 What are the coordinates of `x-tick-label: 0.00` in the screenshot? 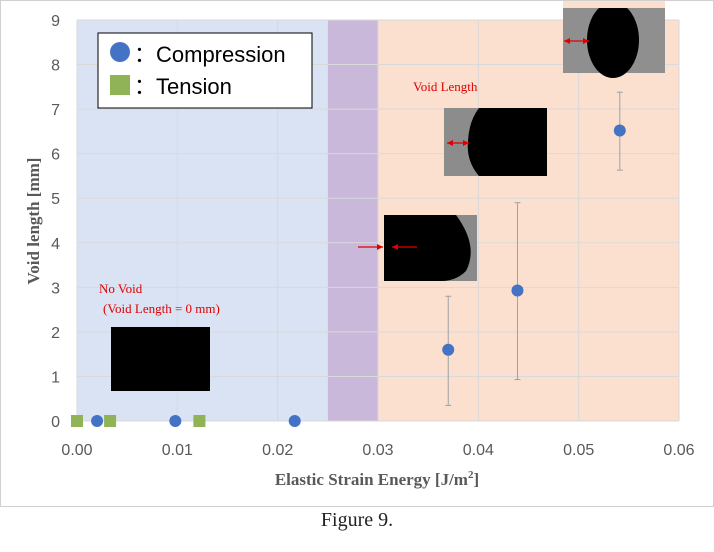 It's located at (76, 450).